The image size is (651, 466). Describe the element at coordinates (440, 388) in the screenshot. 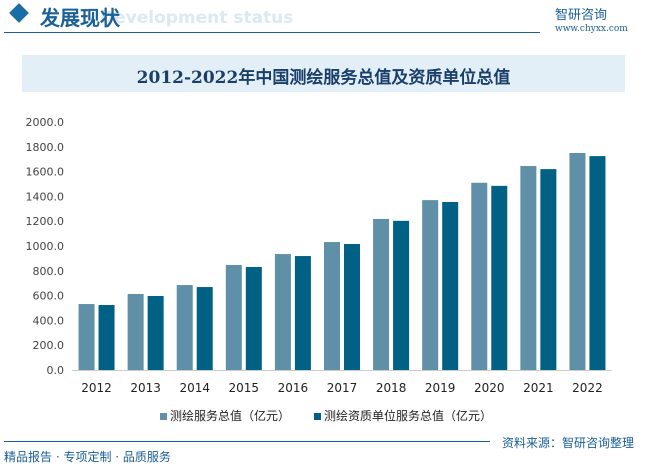

I see `x-tick-label: 2019` at that location.